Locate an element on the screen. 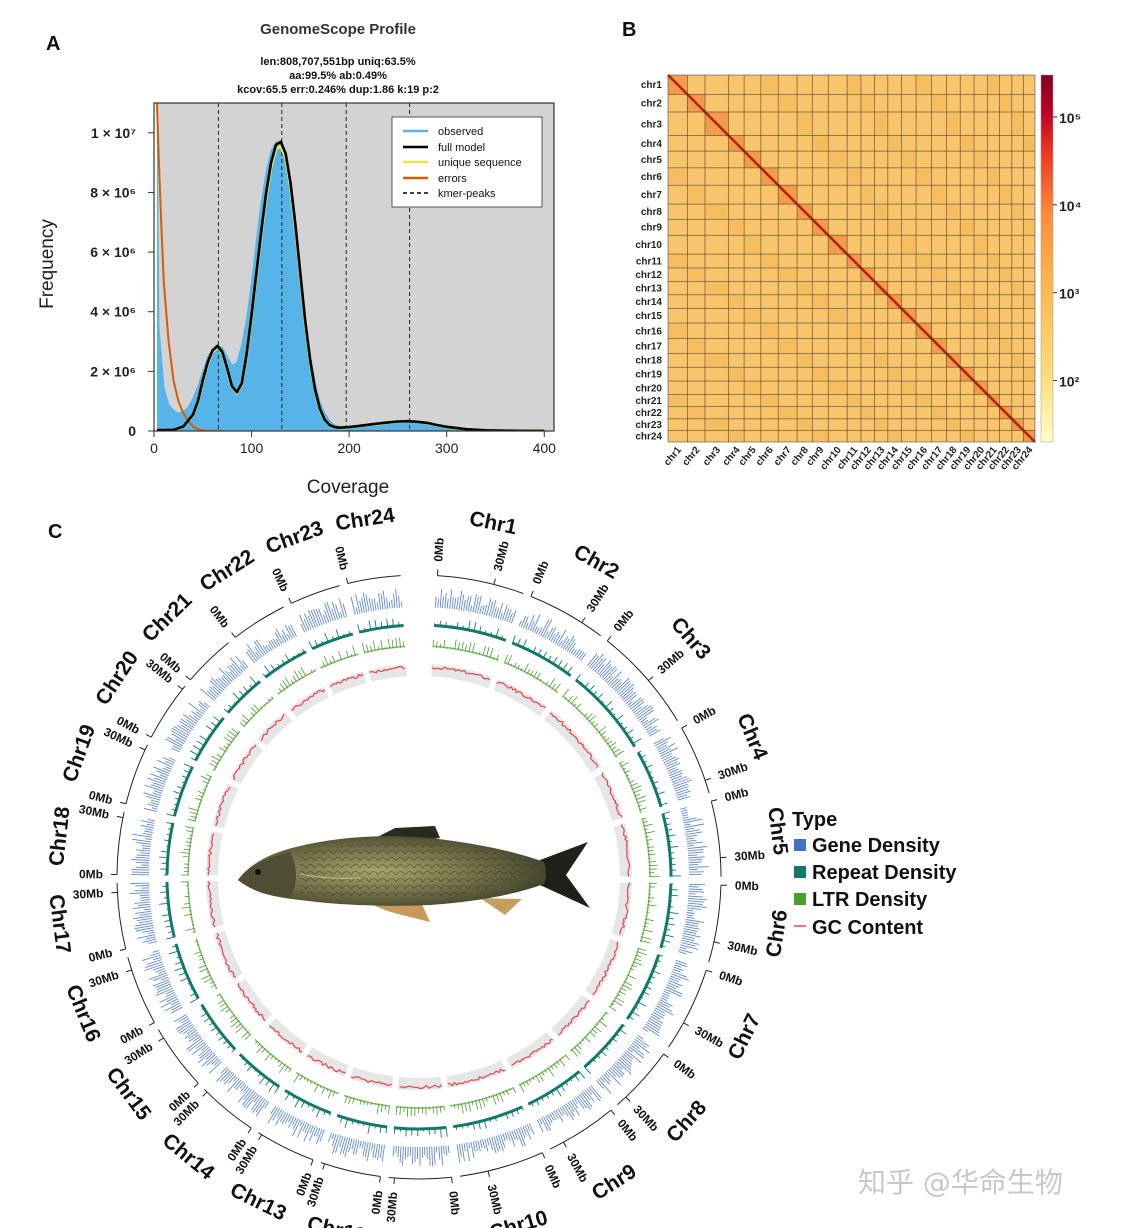  panel-label-a: A is located at coordinates (53, 44).